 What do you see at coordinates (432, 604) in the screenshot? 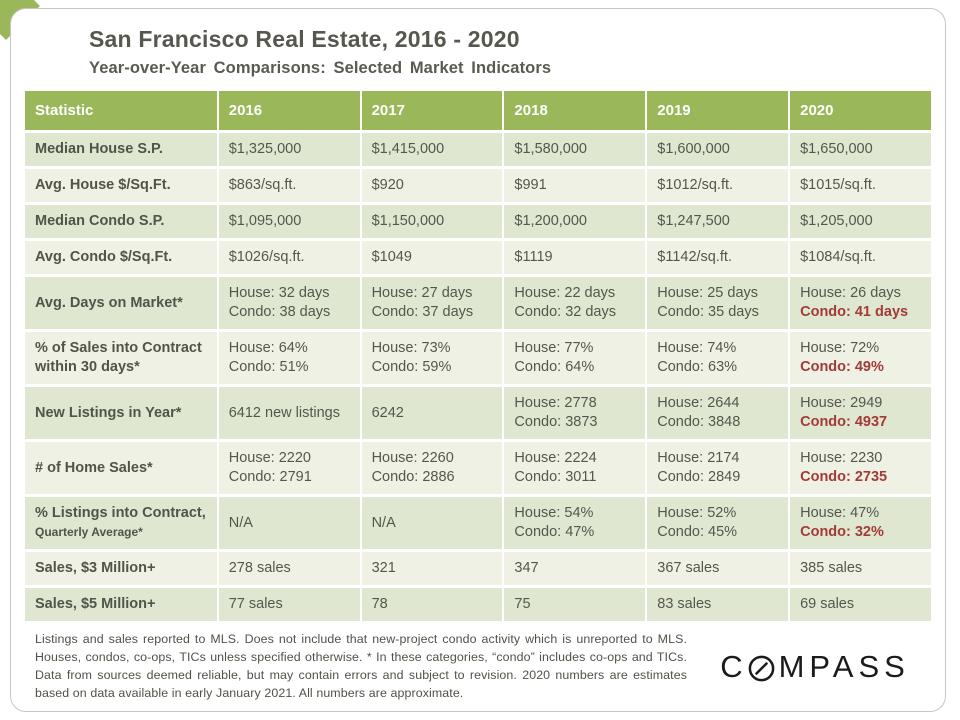
I see `table-cell: 78` at bounding box center [432, 604].